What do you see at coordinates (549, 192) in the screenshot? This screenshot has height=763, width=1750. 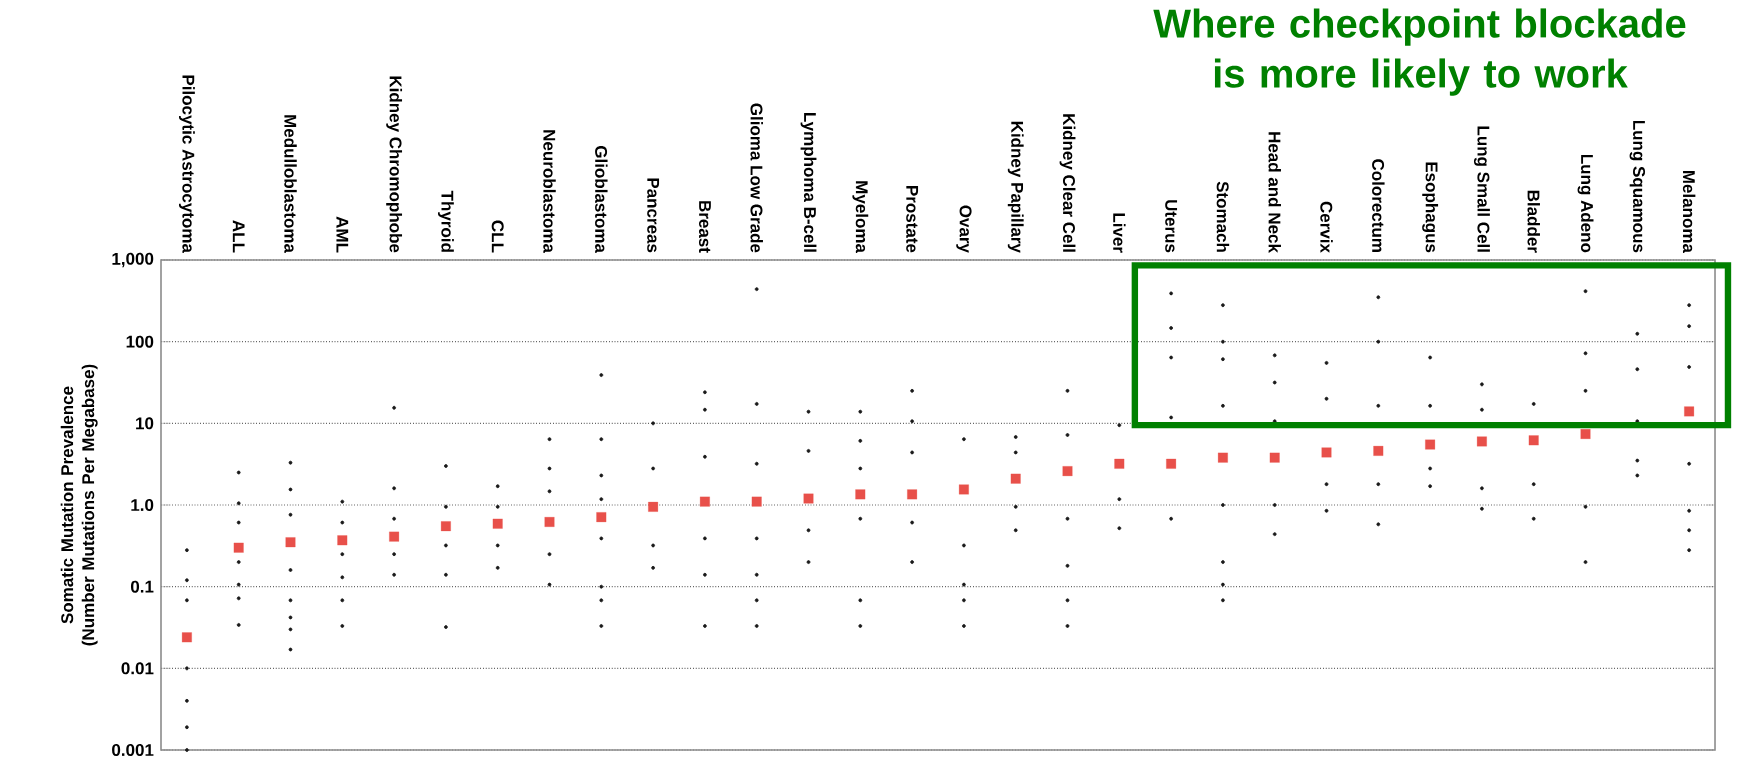 I see `x-tick-label: Neuroblastoma` at bounding box center [549, 192].